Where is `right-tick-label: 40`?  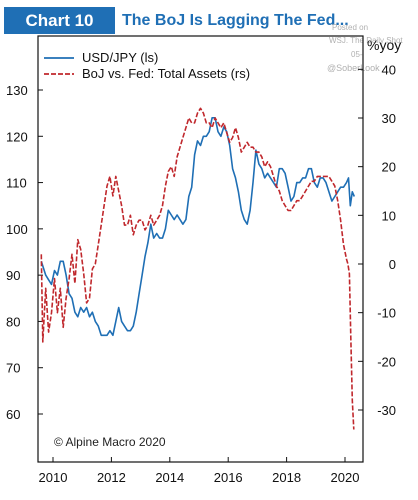
right-tick-label: 40 is located at coordinates (389, 69).